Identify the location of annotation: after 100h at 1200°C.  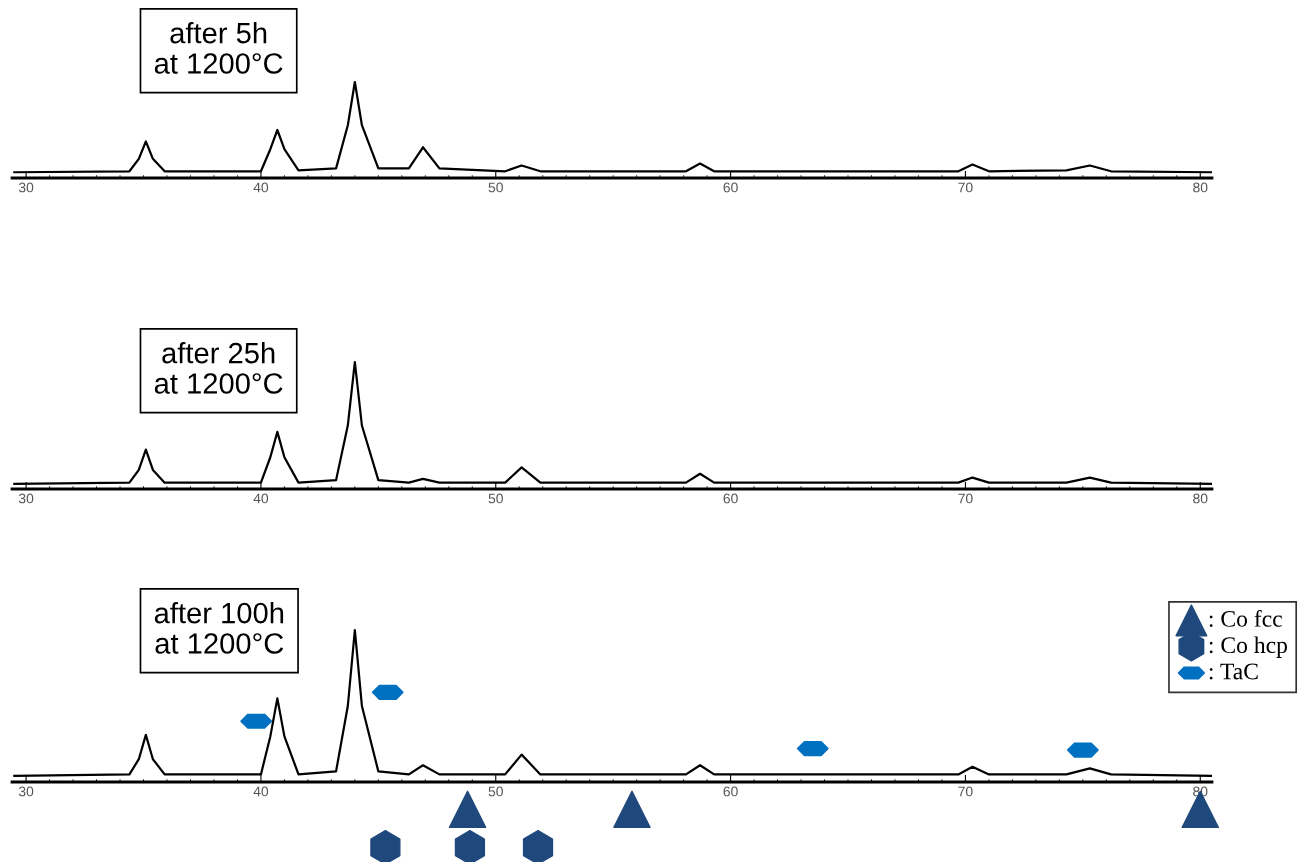
(219, 628).